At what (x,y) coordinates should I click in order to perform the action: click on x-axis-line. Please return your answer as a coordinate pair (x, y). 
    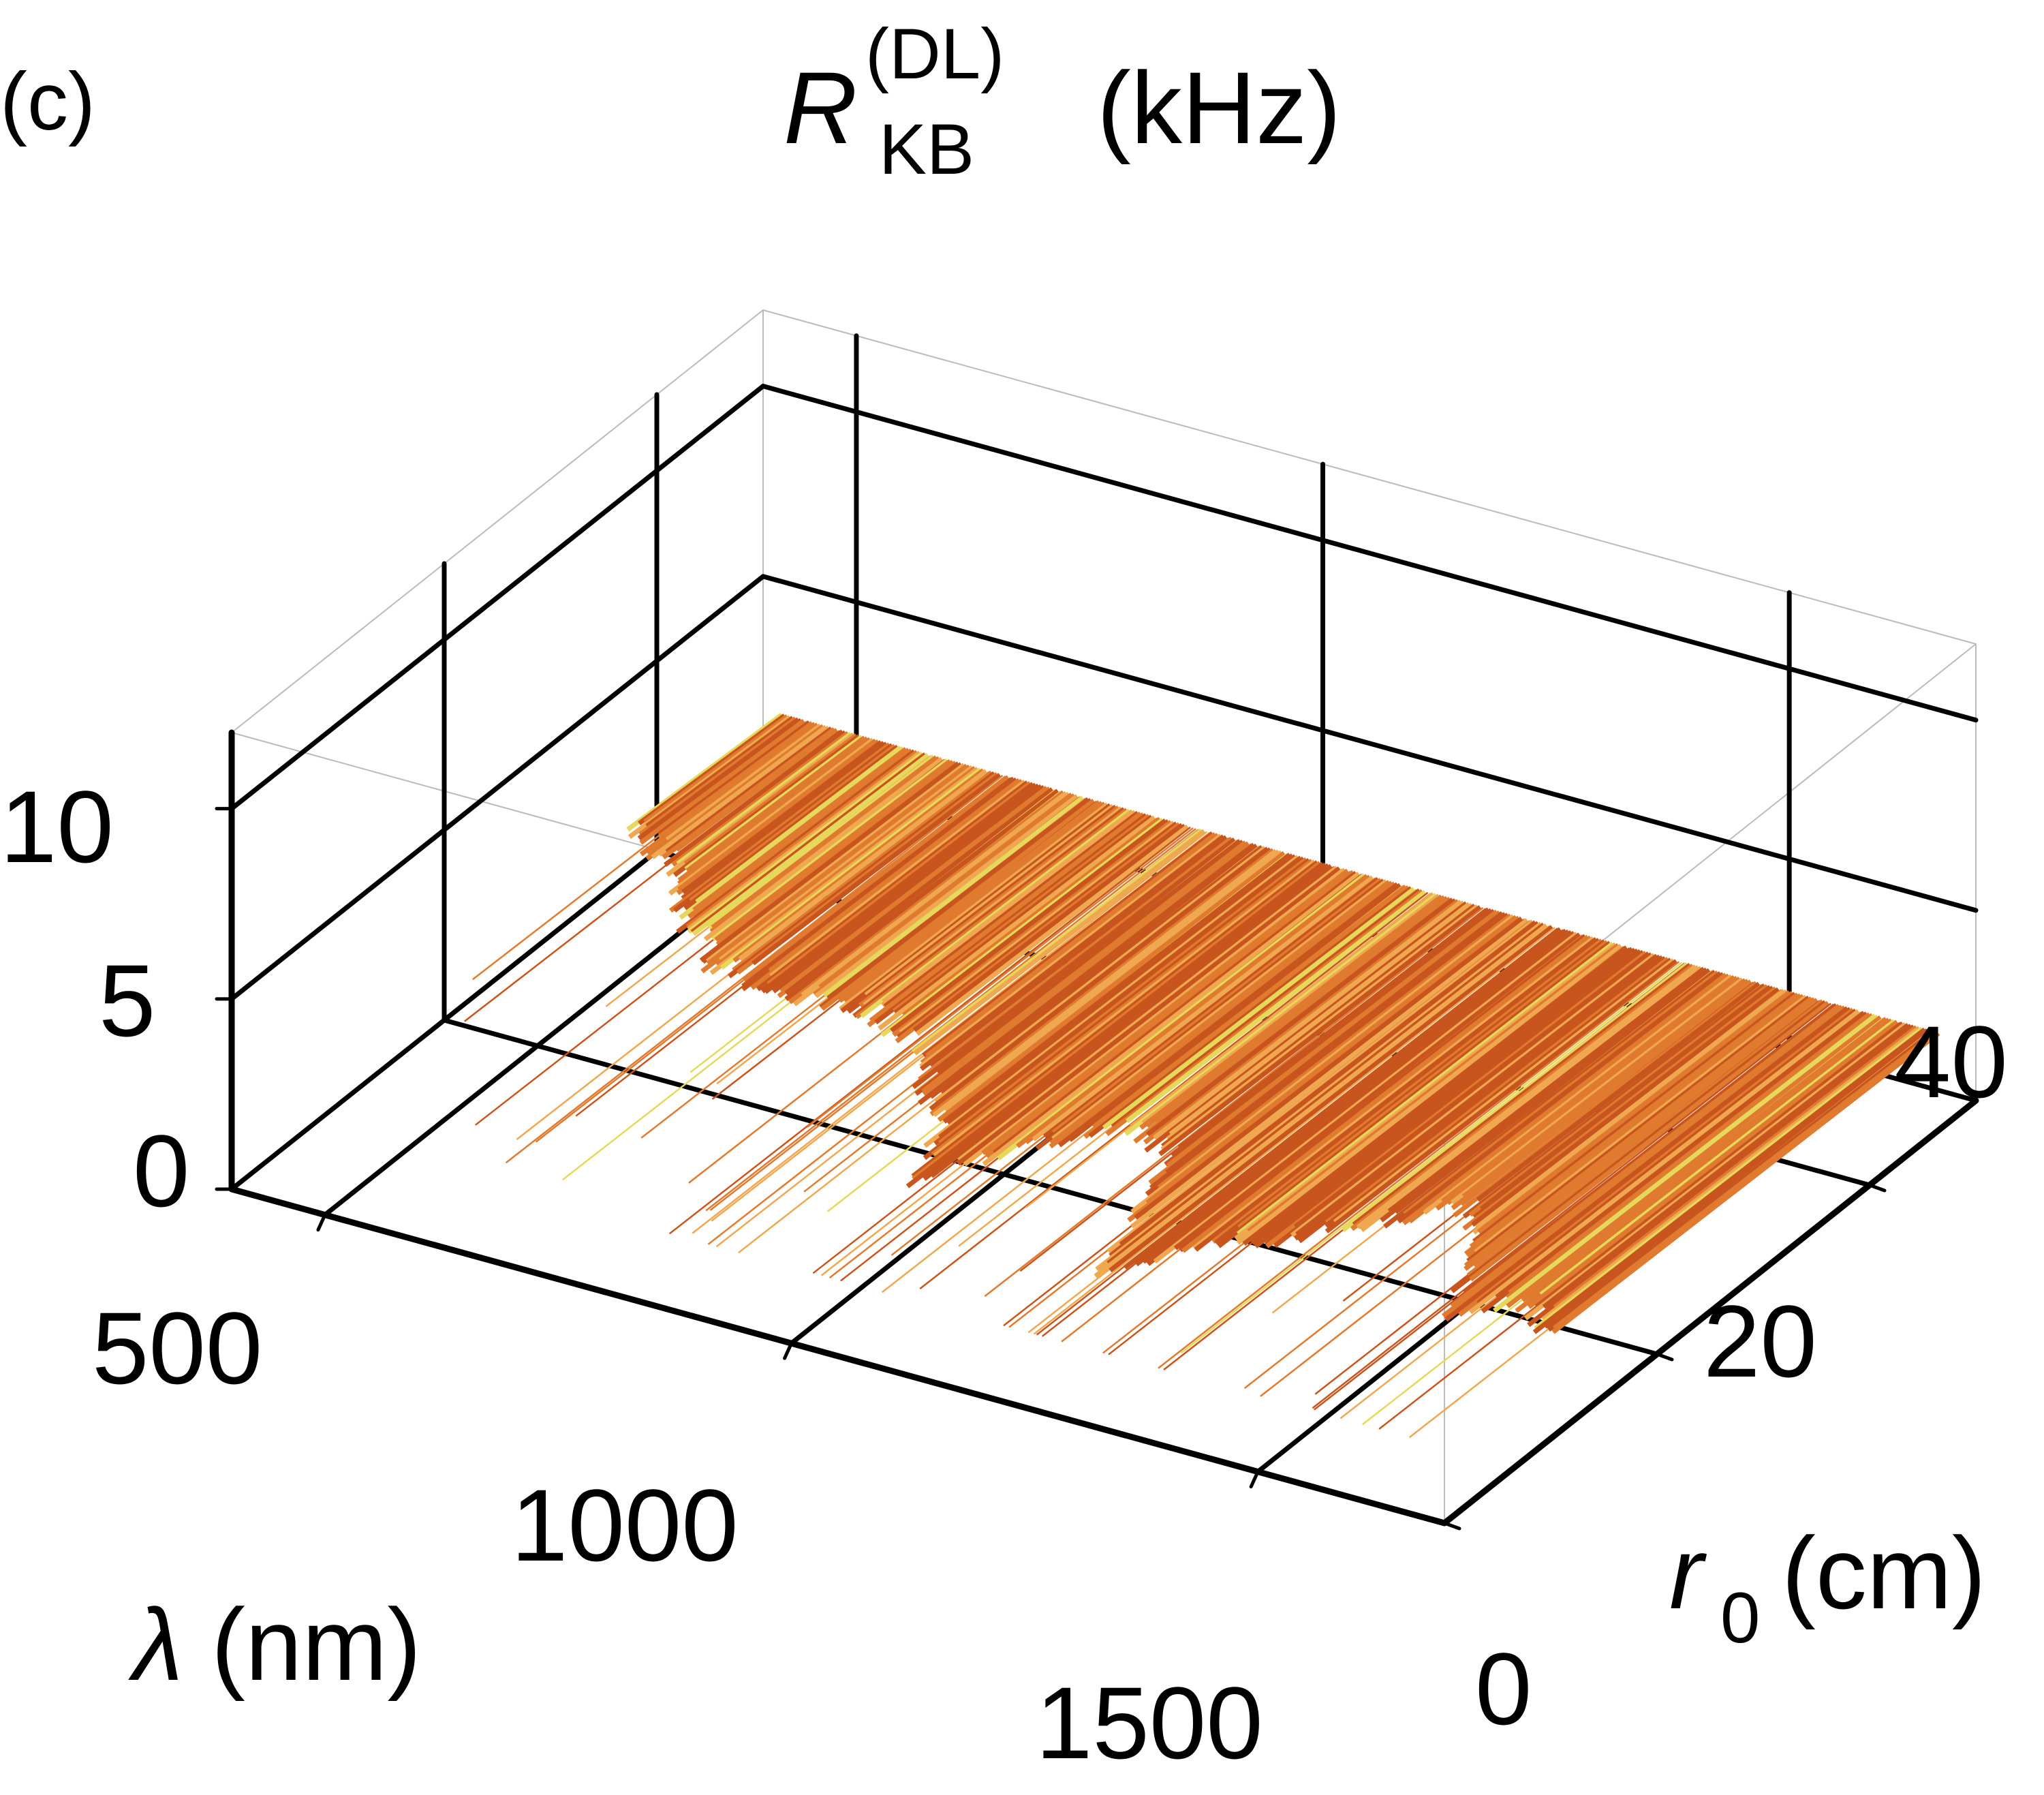
    Looking at the image, I should click on (838, 1356).